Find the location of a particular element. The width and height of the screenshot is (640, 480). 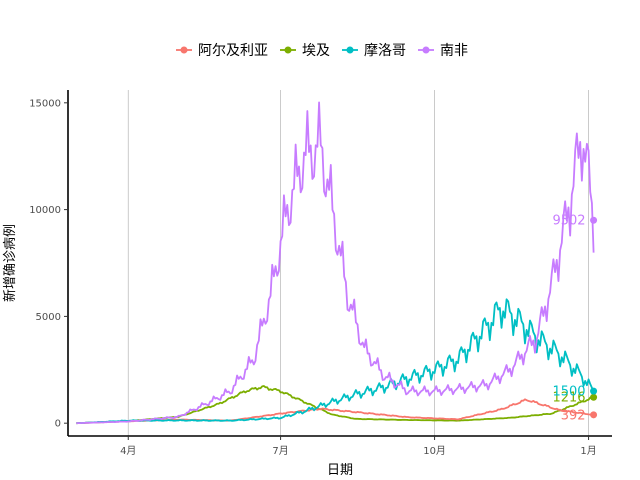

end-labels: 1216 392 1500 9502 is located at coordinates (568, 319).